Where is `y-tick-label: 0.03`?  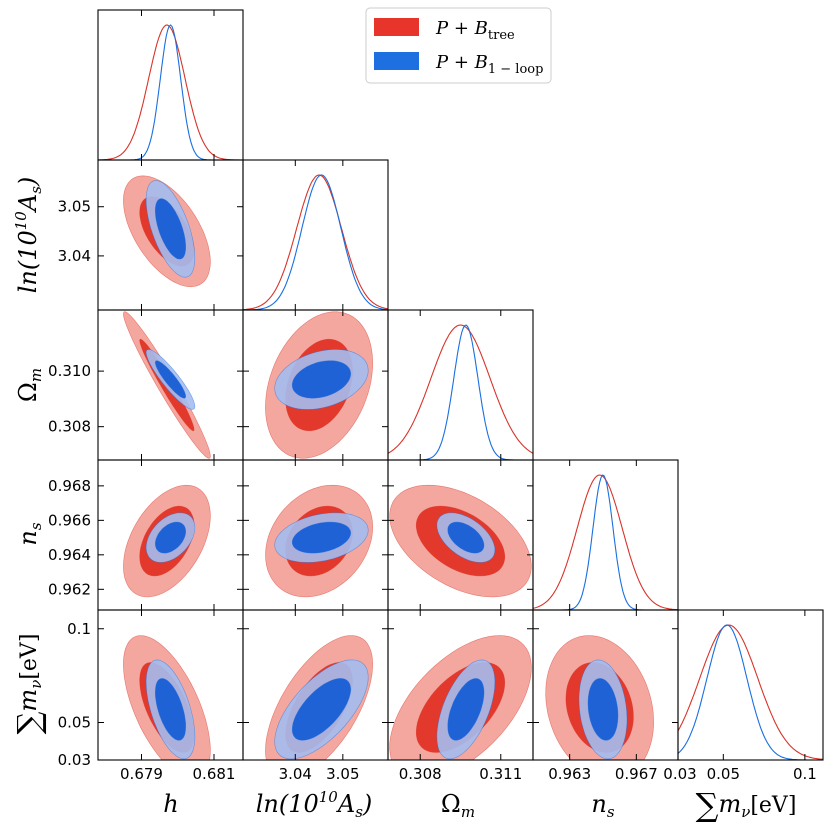
y-tick-label: 0.03 is located at coordinates (74, 760).